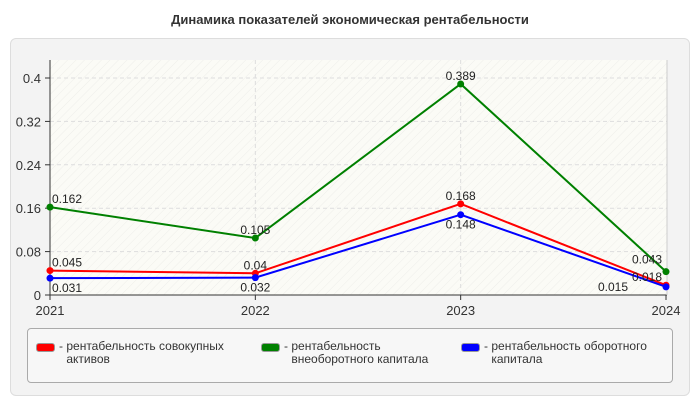 This screenshot has height=400, width=700. I want to click on y-tick-label: 0, so click(37, 295).